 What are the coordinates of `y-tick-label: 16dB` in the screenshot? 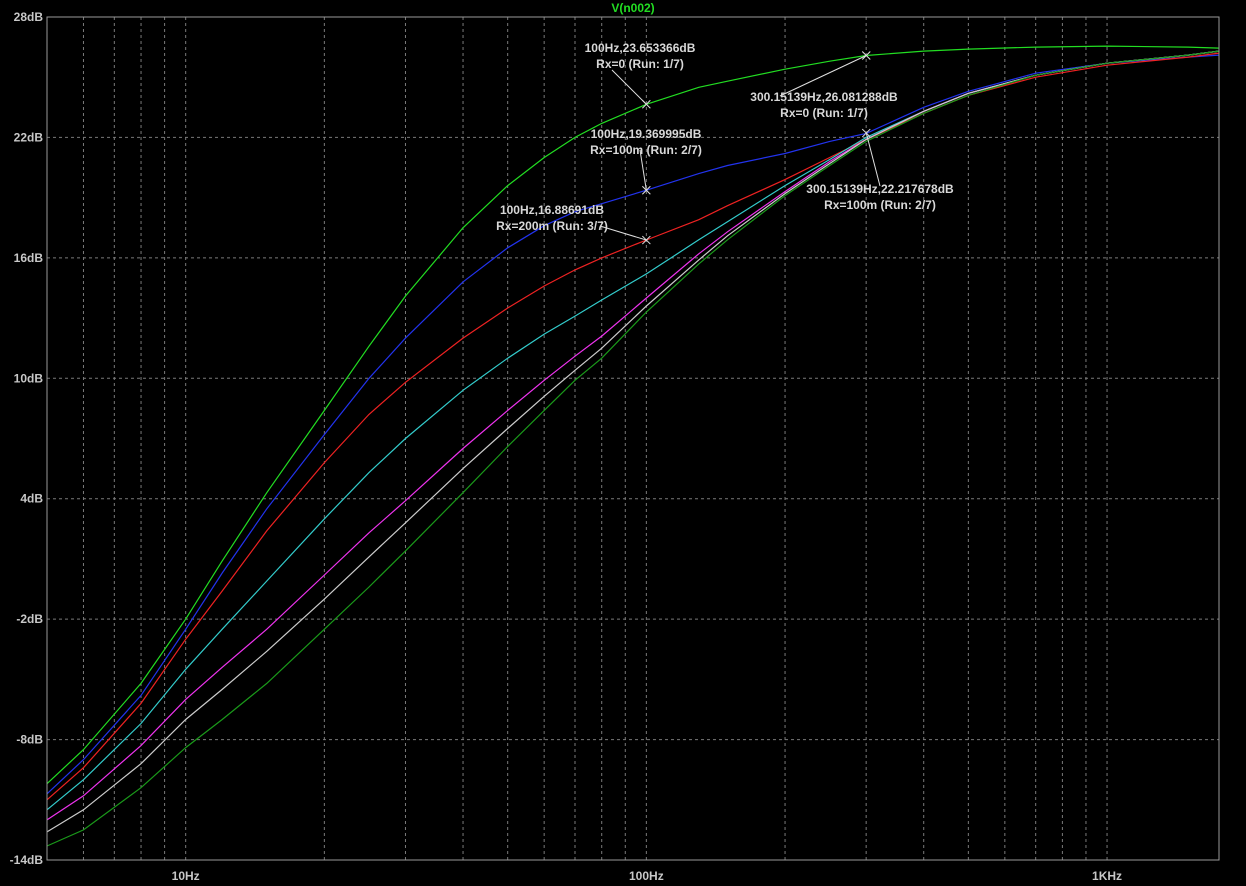 It's located at (29, 258).